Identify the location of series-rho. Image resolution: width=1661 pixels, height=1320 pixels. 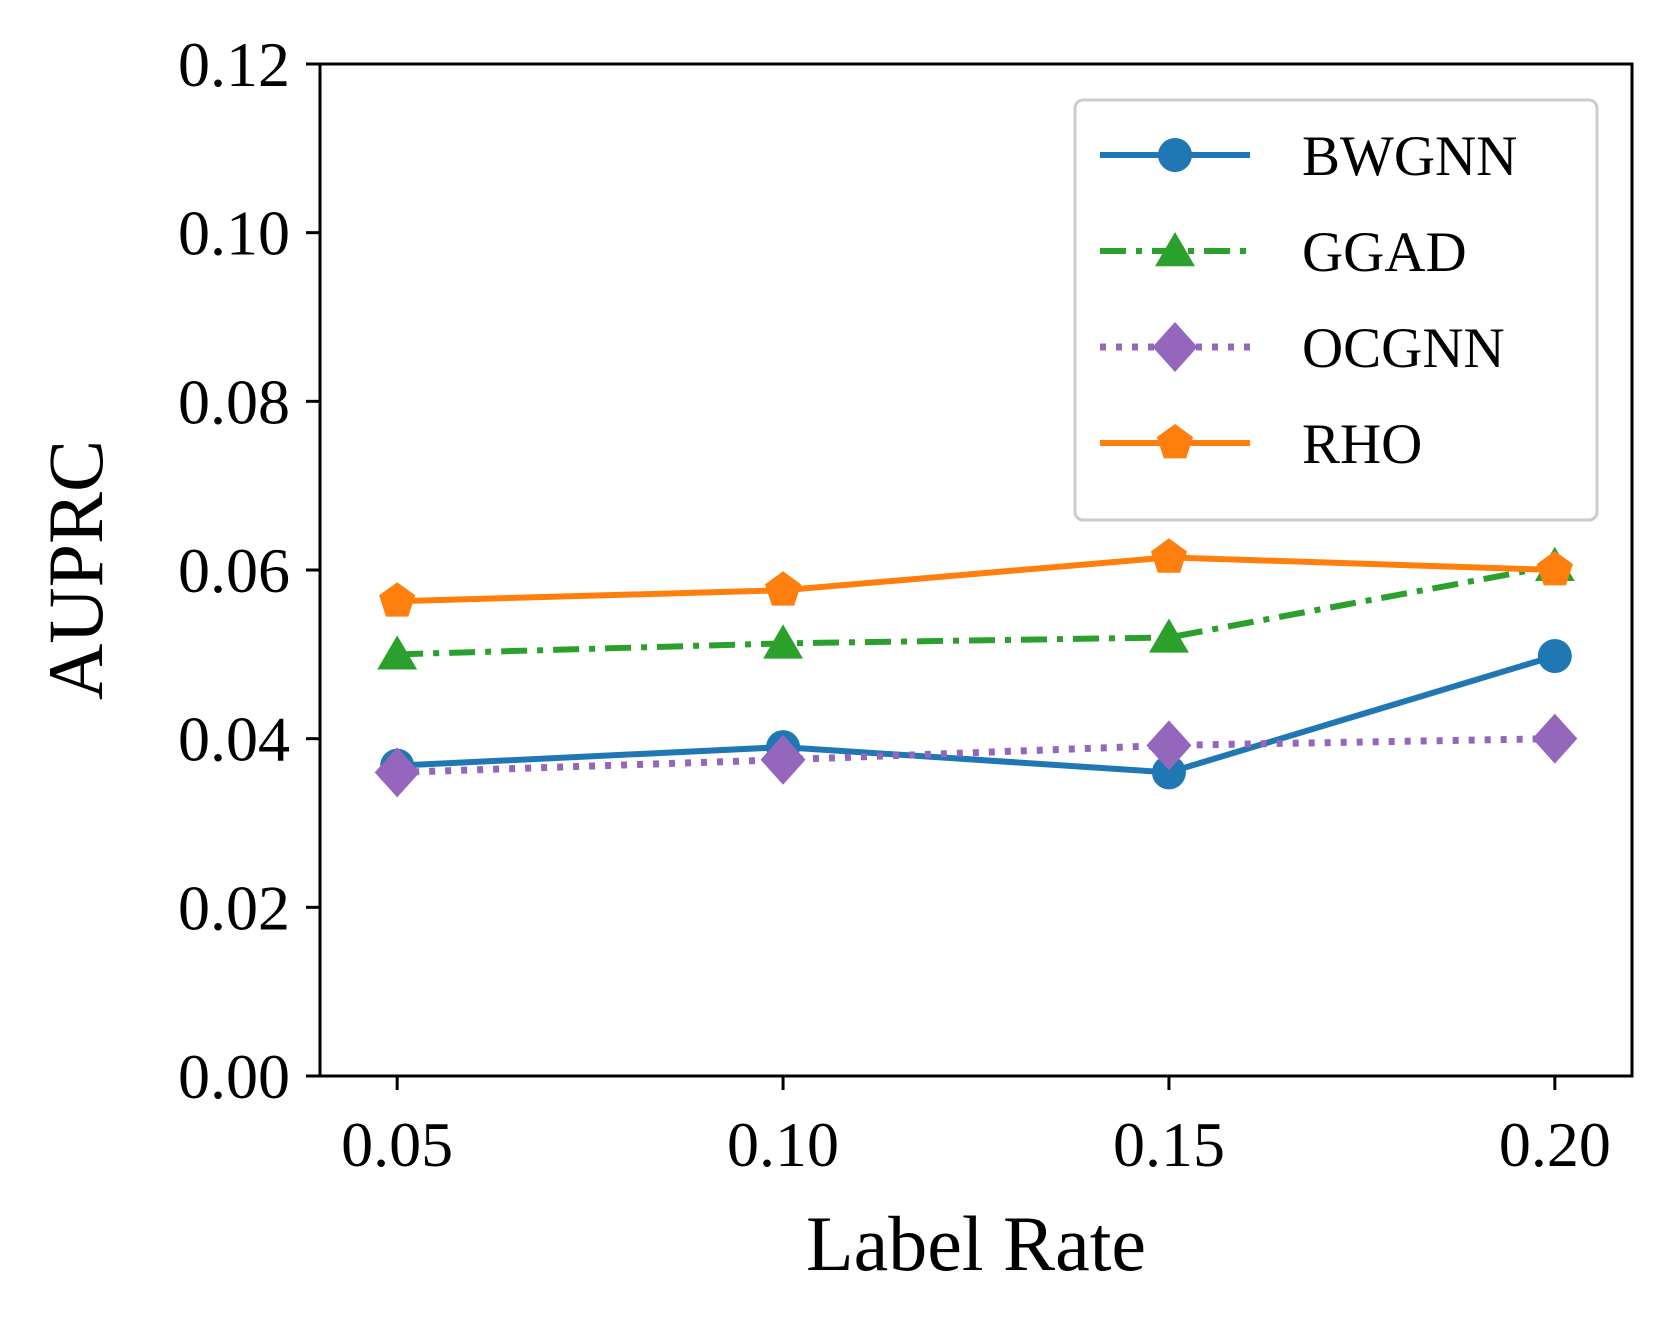
(976, 577).